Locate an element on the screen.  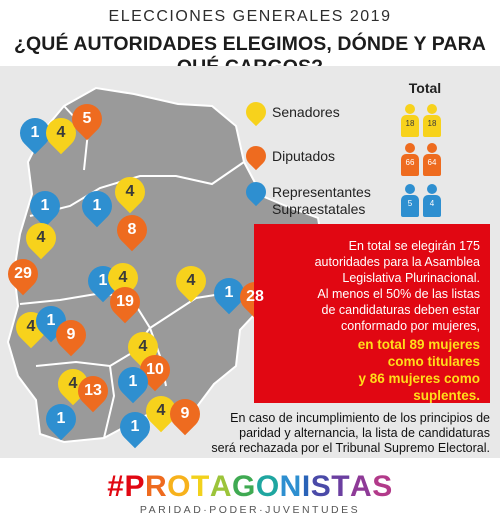
logo-letter: P is located at coordinates (134, 486).